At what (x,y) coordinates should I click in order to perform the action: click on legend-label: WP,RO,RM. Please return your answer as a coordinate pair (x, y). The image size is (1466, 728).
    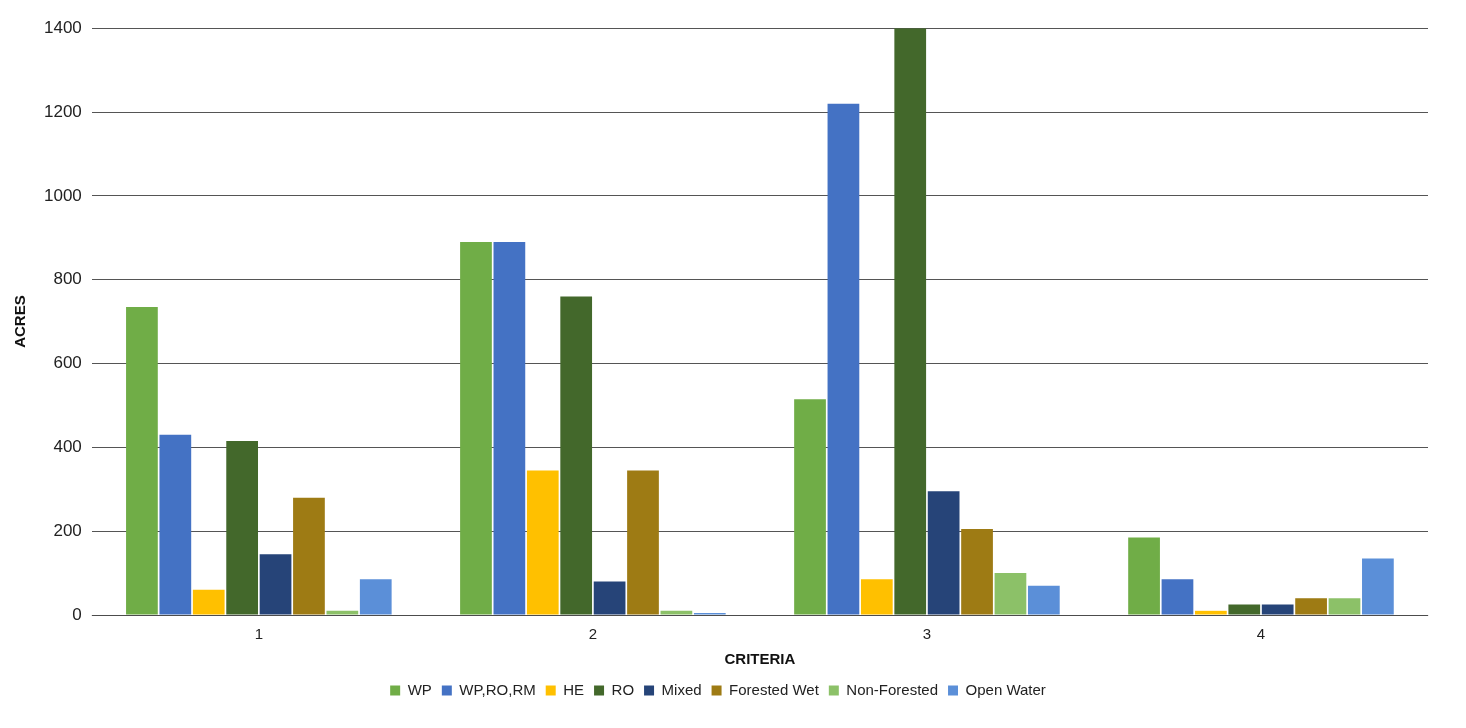
    Looking at the image, I should click on (497, 689).